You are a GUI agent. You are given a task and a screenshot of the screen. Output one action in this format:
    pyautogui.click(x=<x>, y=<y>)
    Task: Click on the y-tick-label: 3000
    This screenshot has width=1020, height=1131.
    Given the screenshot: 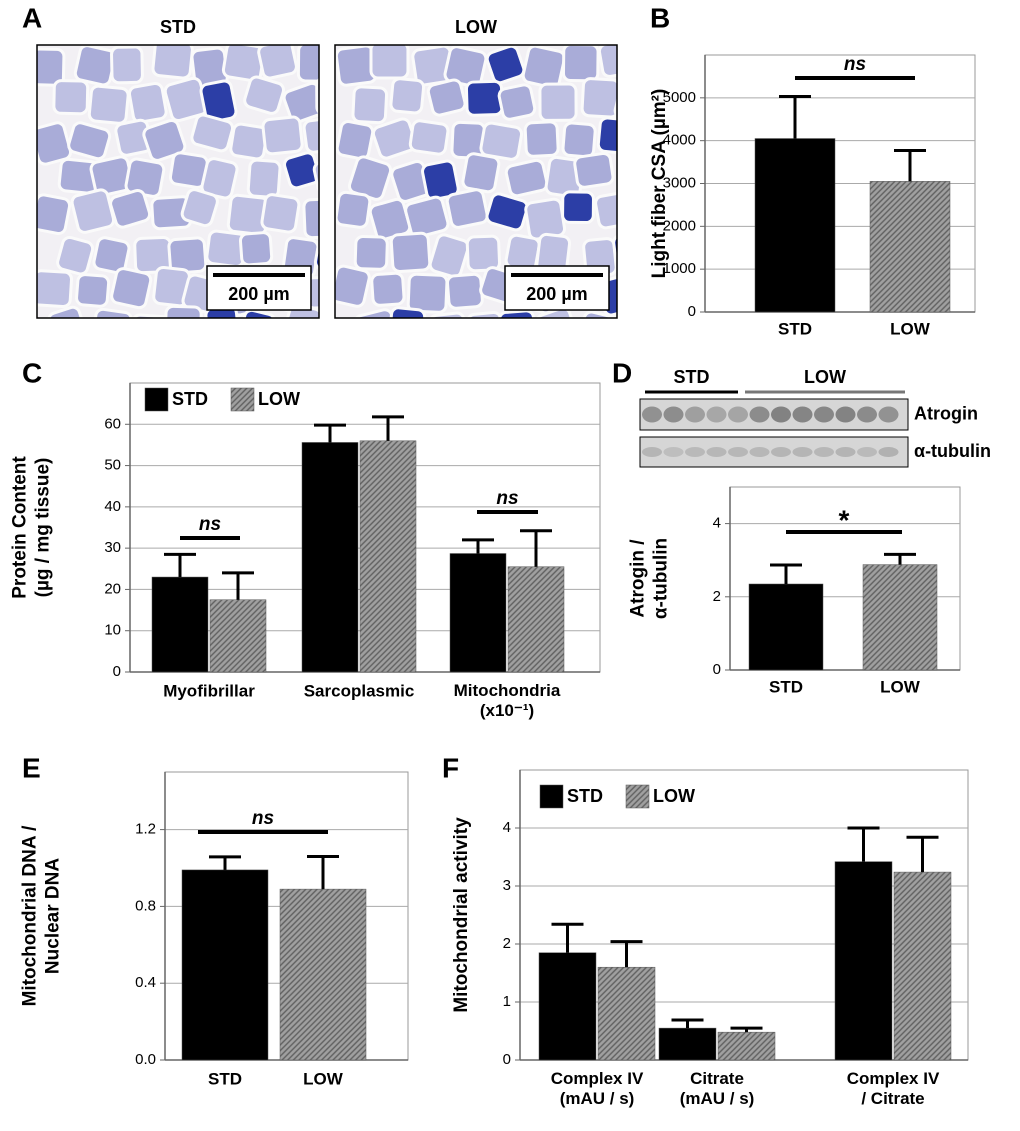 What is the action you would take?
    pyautogui.click(x=679, y=182)
    